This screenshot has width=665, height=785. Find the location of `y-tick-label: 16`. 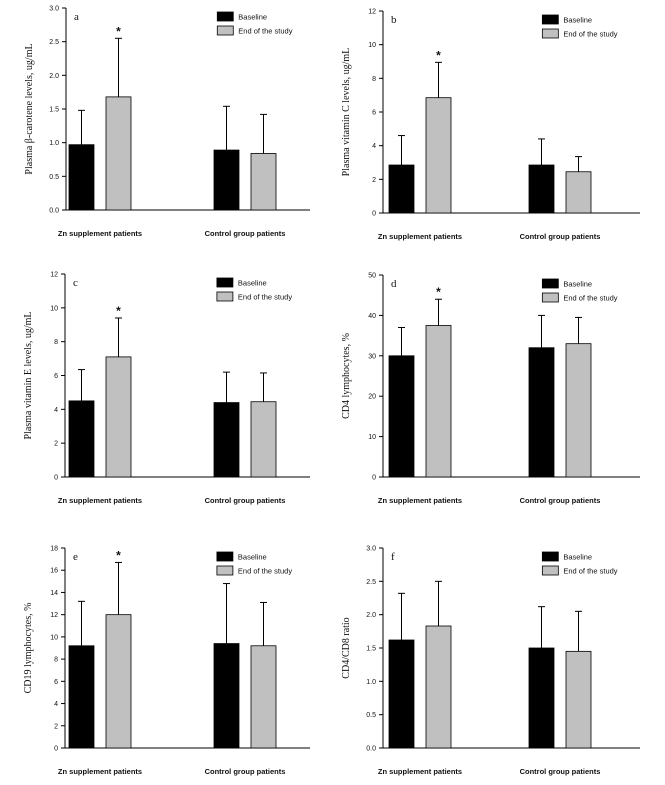

y-tick-label: 16 is located at coordinates (54, 571).